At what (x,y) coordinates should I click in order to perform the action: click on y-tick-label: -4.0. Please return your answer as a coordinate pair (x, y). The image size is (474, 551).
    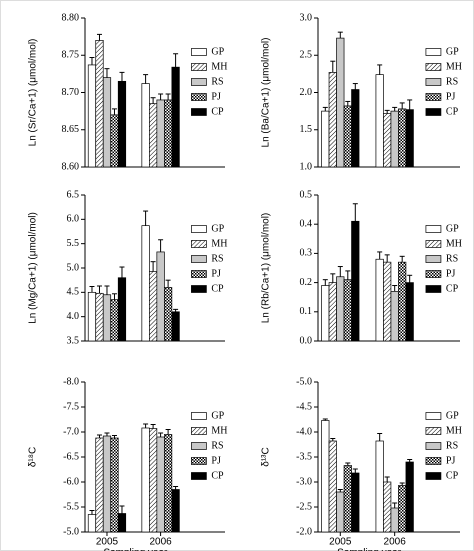
    Looking at the image, I should click on (304, 431).